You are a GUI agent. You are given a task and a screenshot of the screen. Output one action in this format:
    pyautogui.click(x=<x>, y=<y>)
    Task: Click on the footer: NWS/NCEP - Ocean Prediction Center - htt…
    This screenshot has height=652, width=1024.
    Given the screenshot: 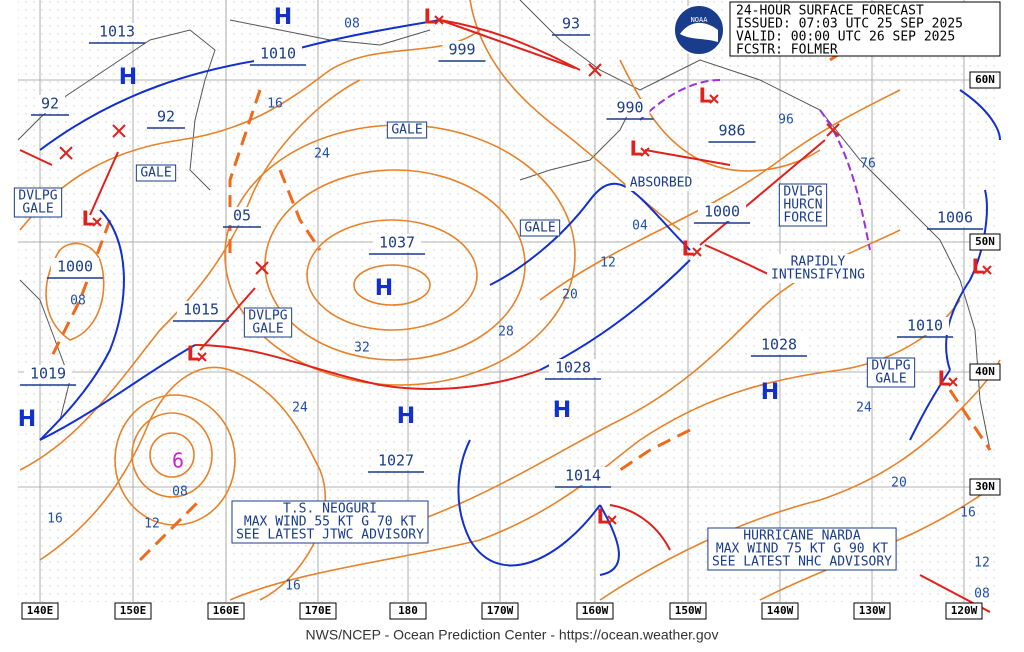 What is the action you would take?
    pyautogui.click(x=512, y=635)
    